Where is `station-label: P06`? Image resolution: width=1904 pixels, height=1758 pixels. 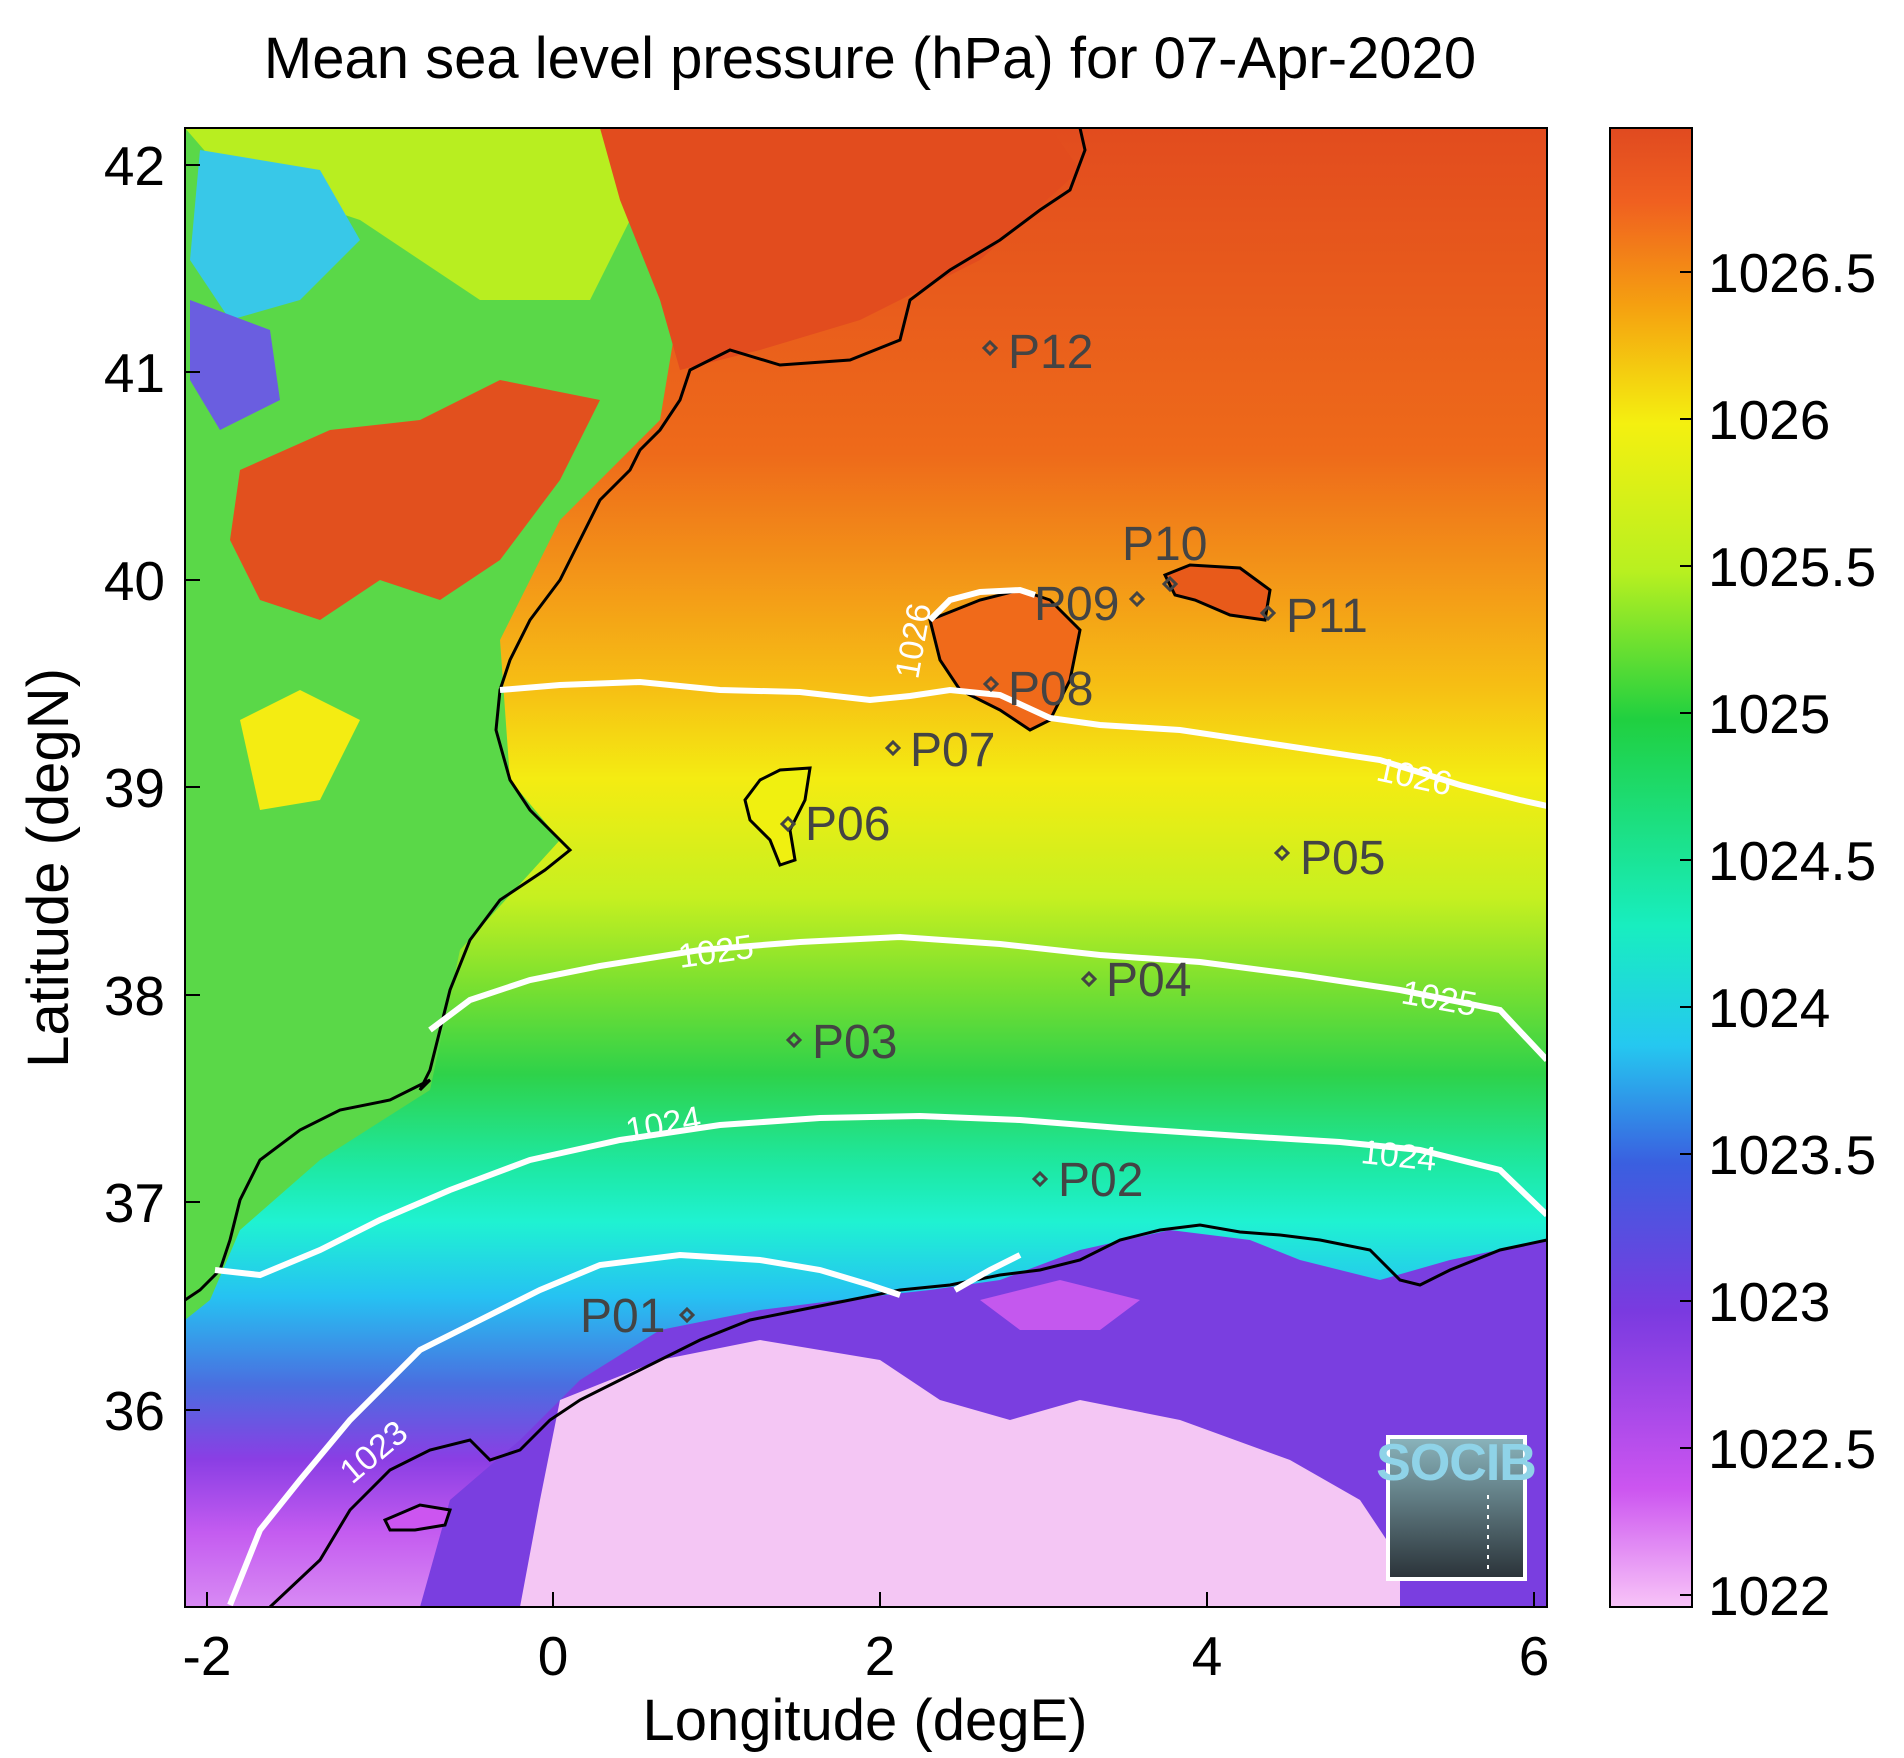
station-label: P06 is located at coordinates (847, 824).